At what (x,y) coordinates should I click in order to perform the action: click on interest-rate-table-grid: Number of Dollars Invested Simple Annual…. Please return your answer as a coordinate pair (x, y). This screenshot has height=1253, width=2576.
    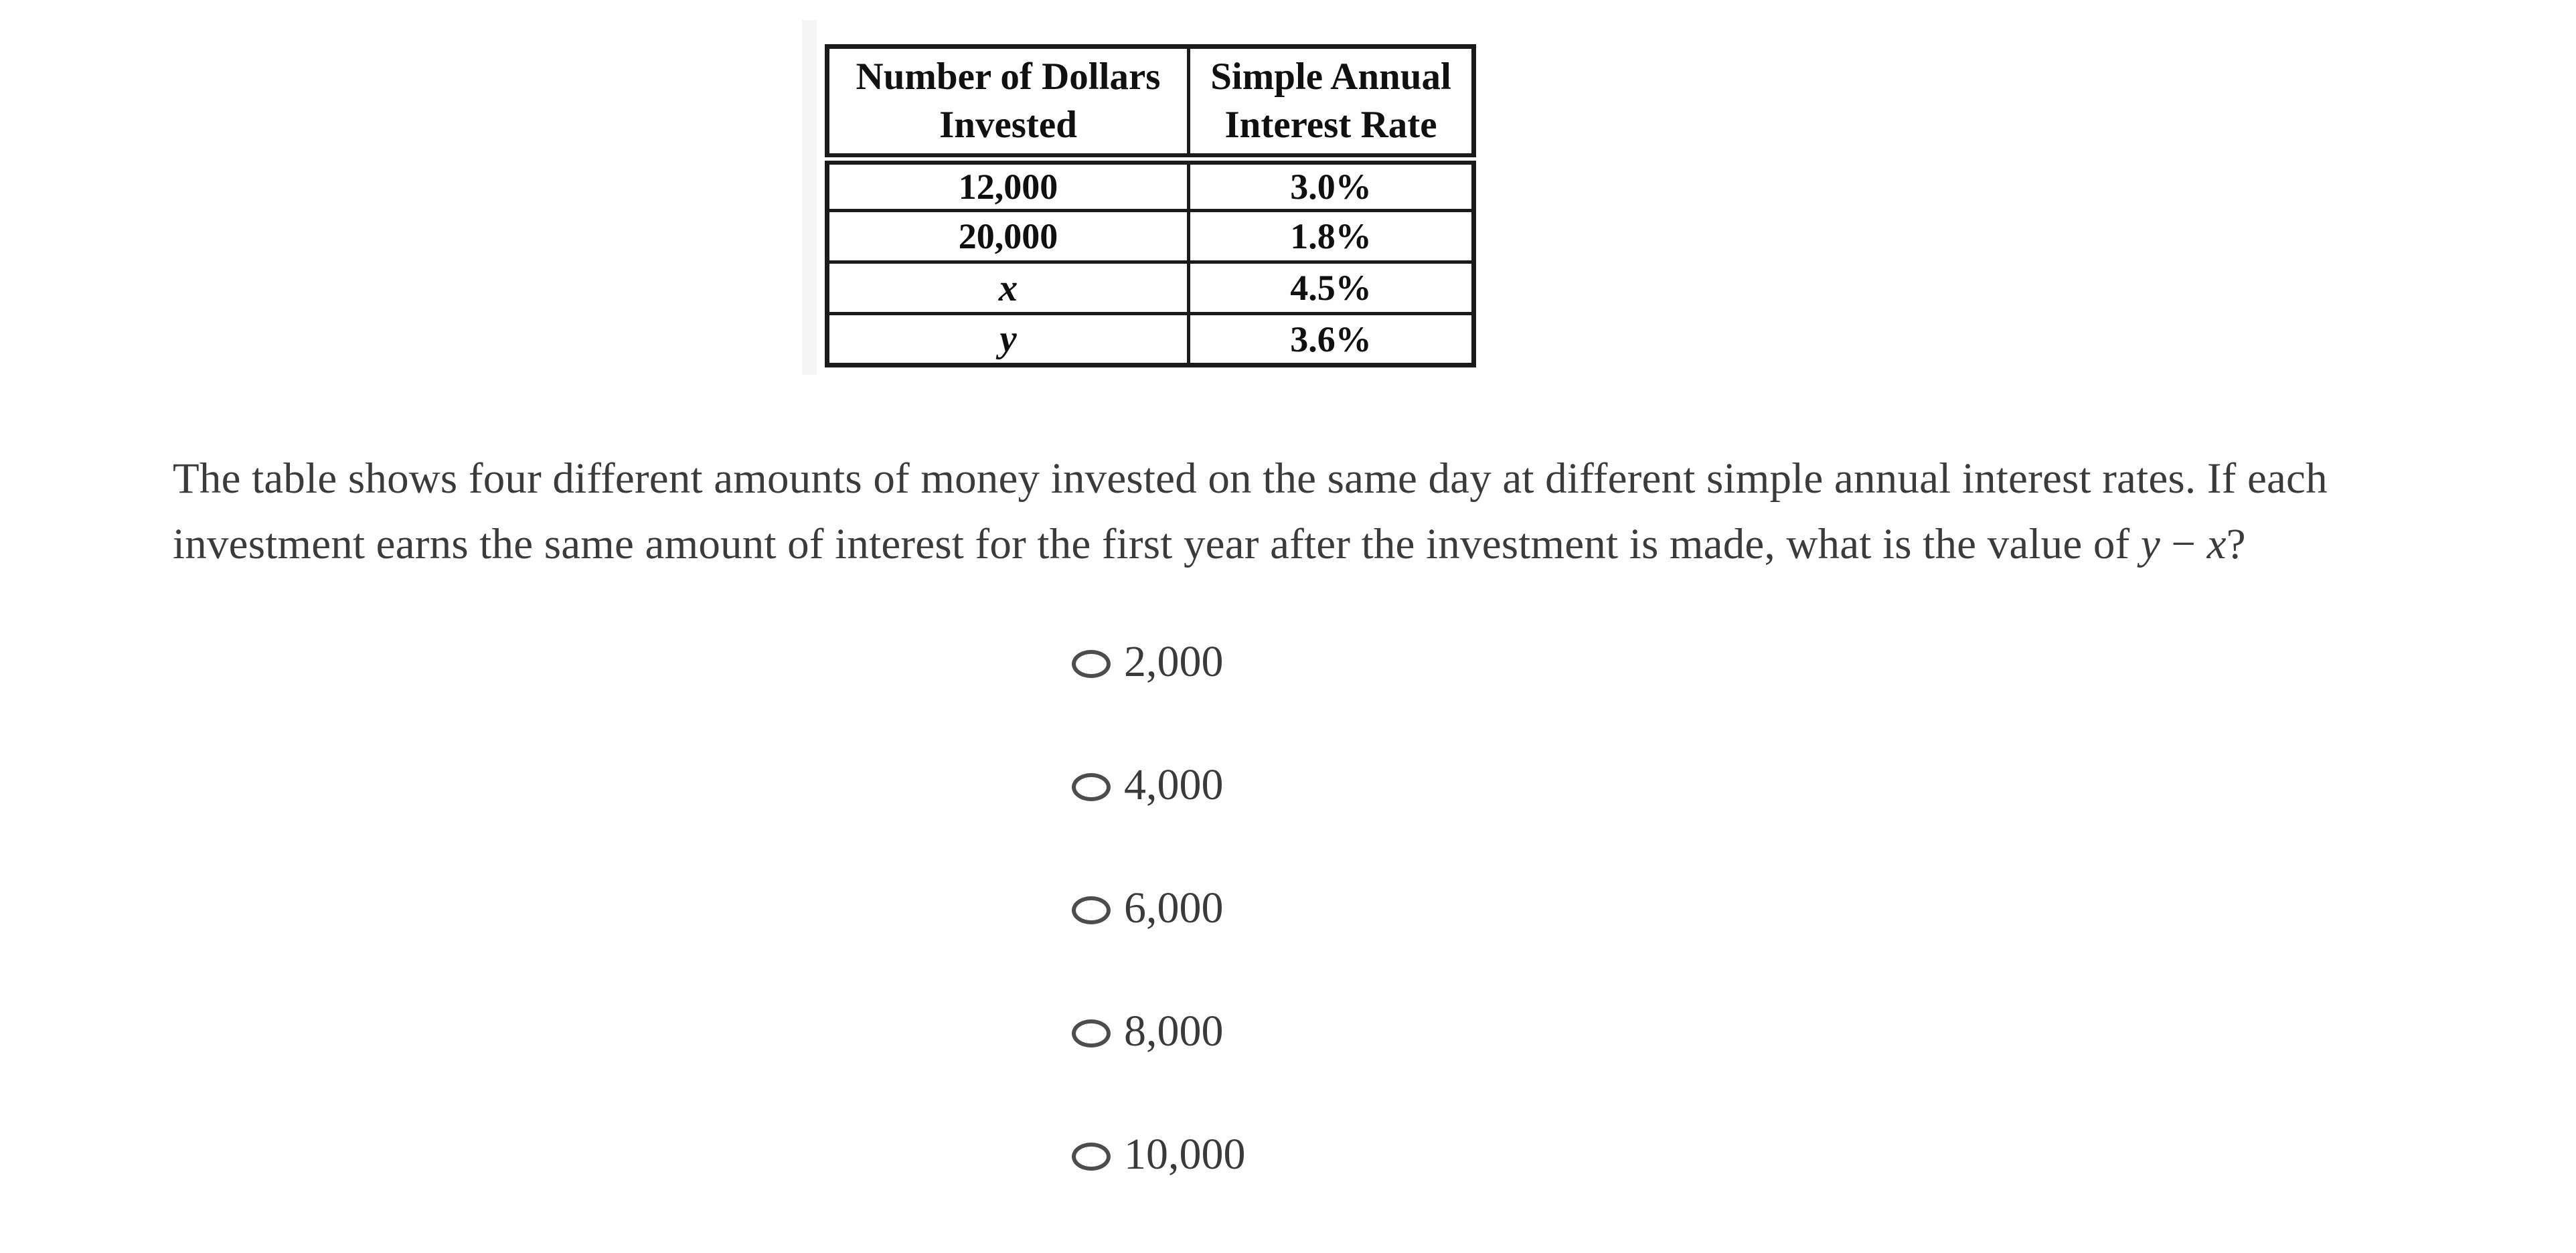
    Looking at the image, I should click on (1151, 205).